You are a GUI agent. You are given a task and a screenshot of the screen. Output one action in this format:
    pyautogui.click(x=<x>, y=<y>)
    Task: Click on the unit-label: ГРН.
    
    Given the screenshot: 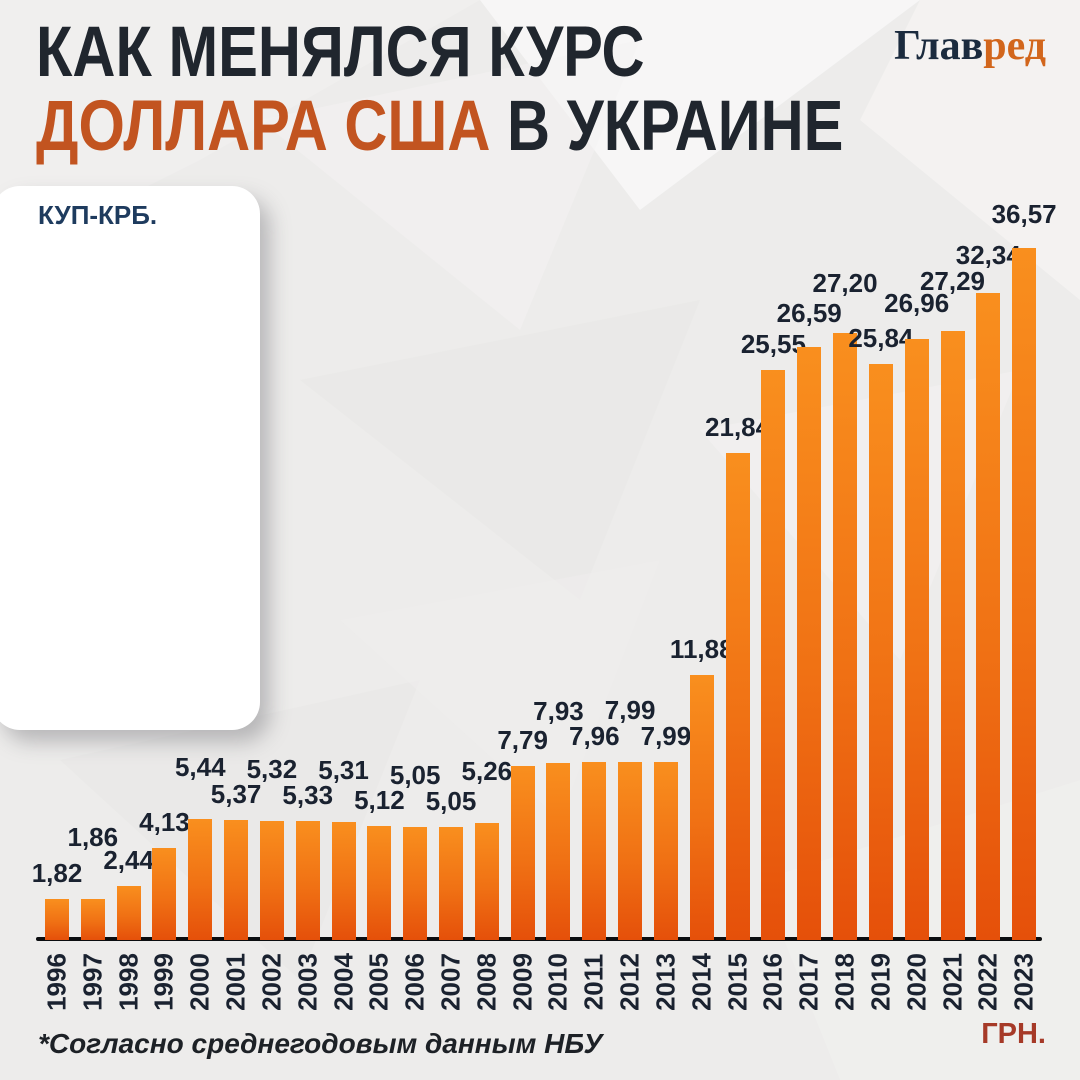 What is the action you would take?
    pyautogui.click(x=1013, y=1034)
    